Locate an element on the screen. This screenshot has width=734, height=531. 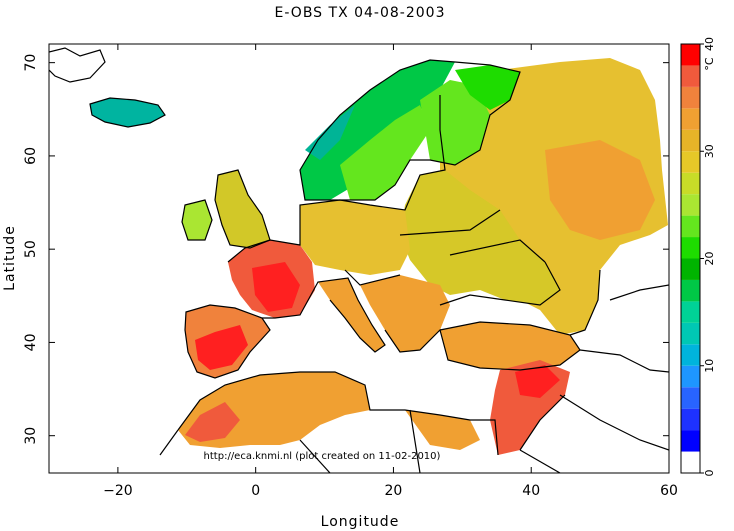
region-iberia-red is located at coordinates (221, 347).